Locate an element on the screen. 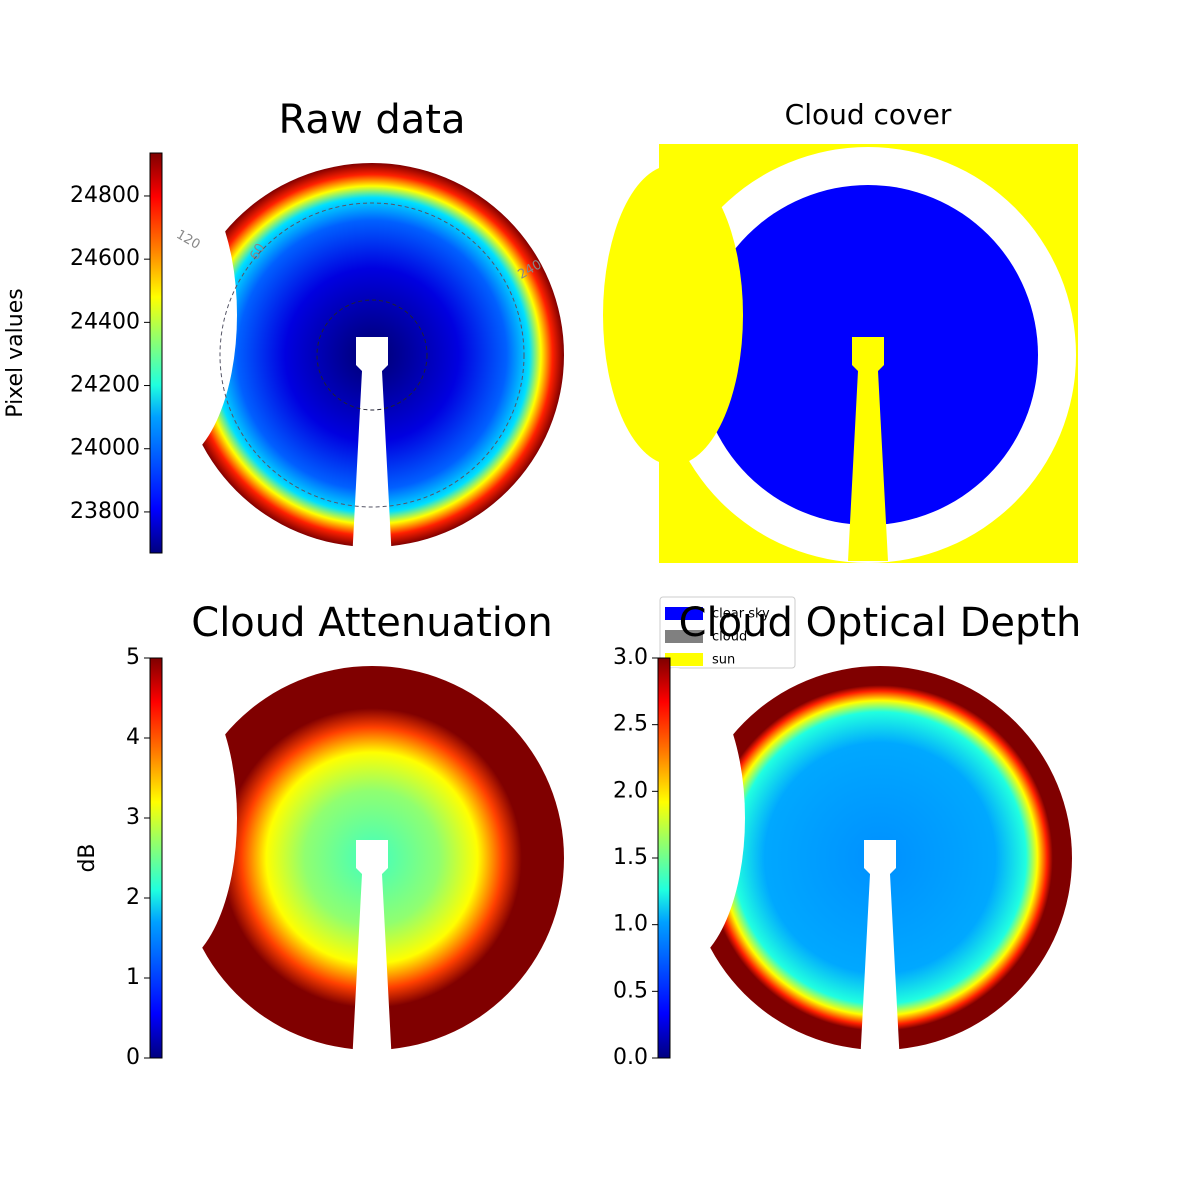 The image size is (1200, 1200). colorbar-tick-label: 4 is located at coordinates (133, 737).